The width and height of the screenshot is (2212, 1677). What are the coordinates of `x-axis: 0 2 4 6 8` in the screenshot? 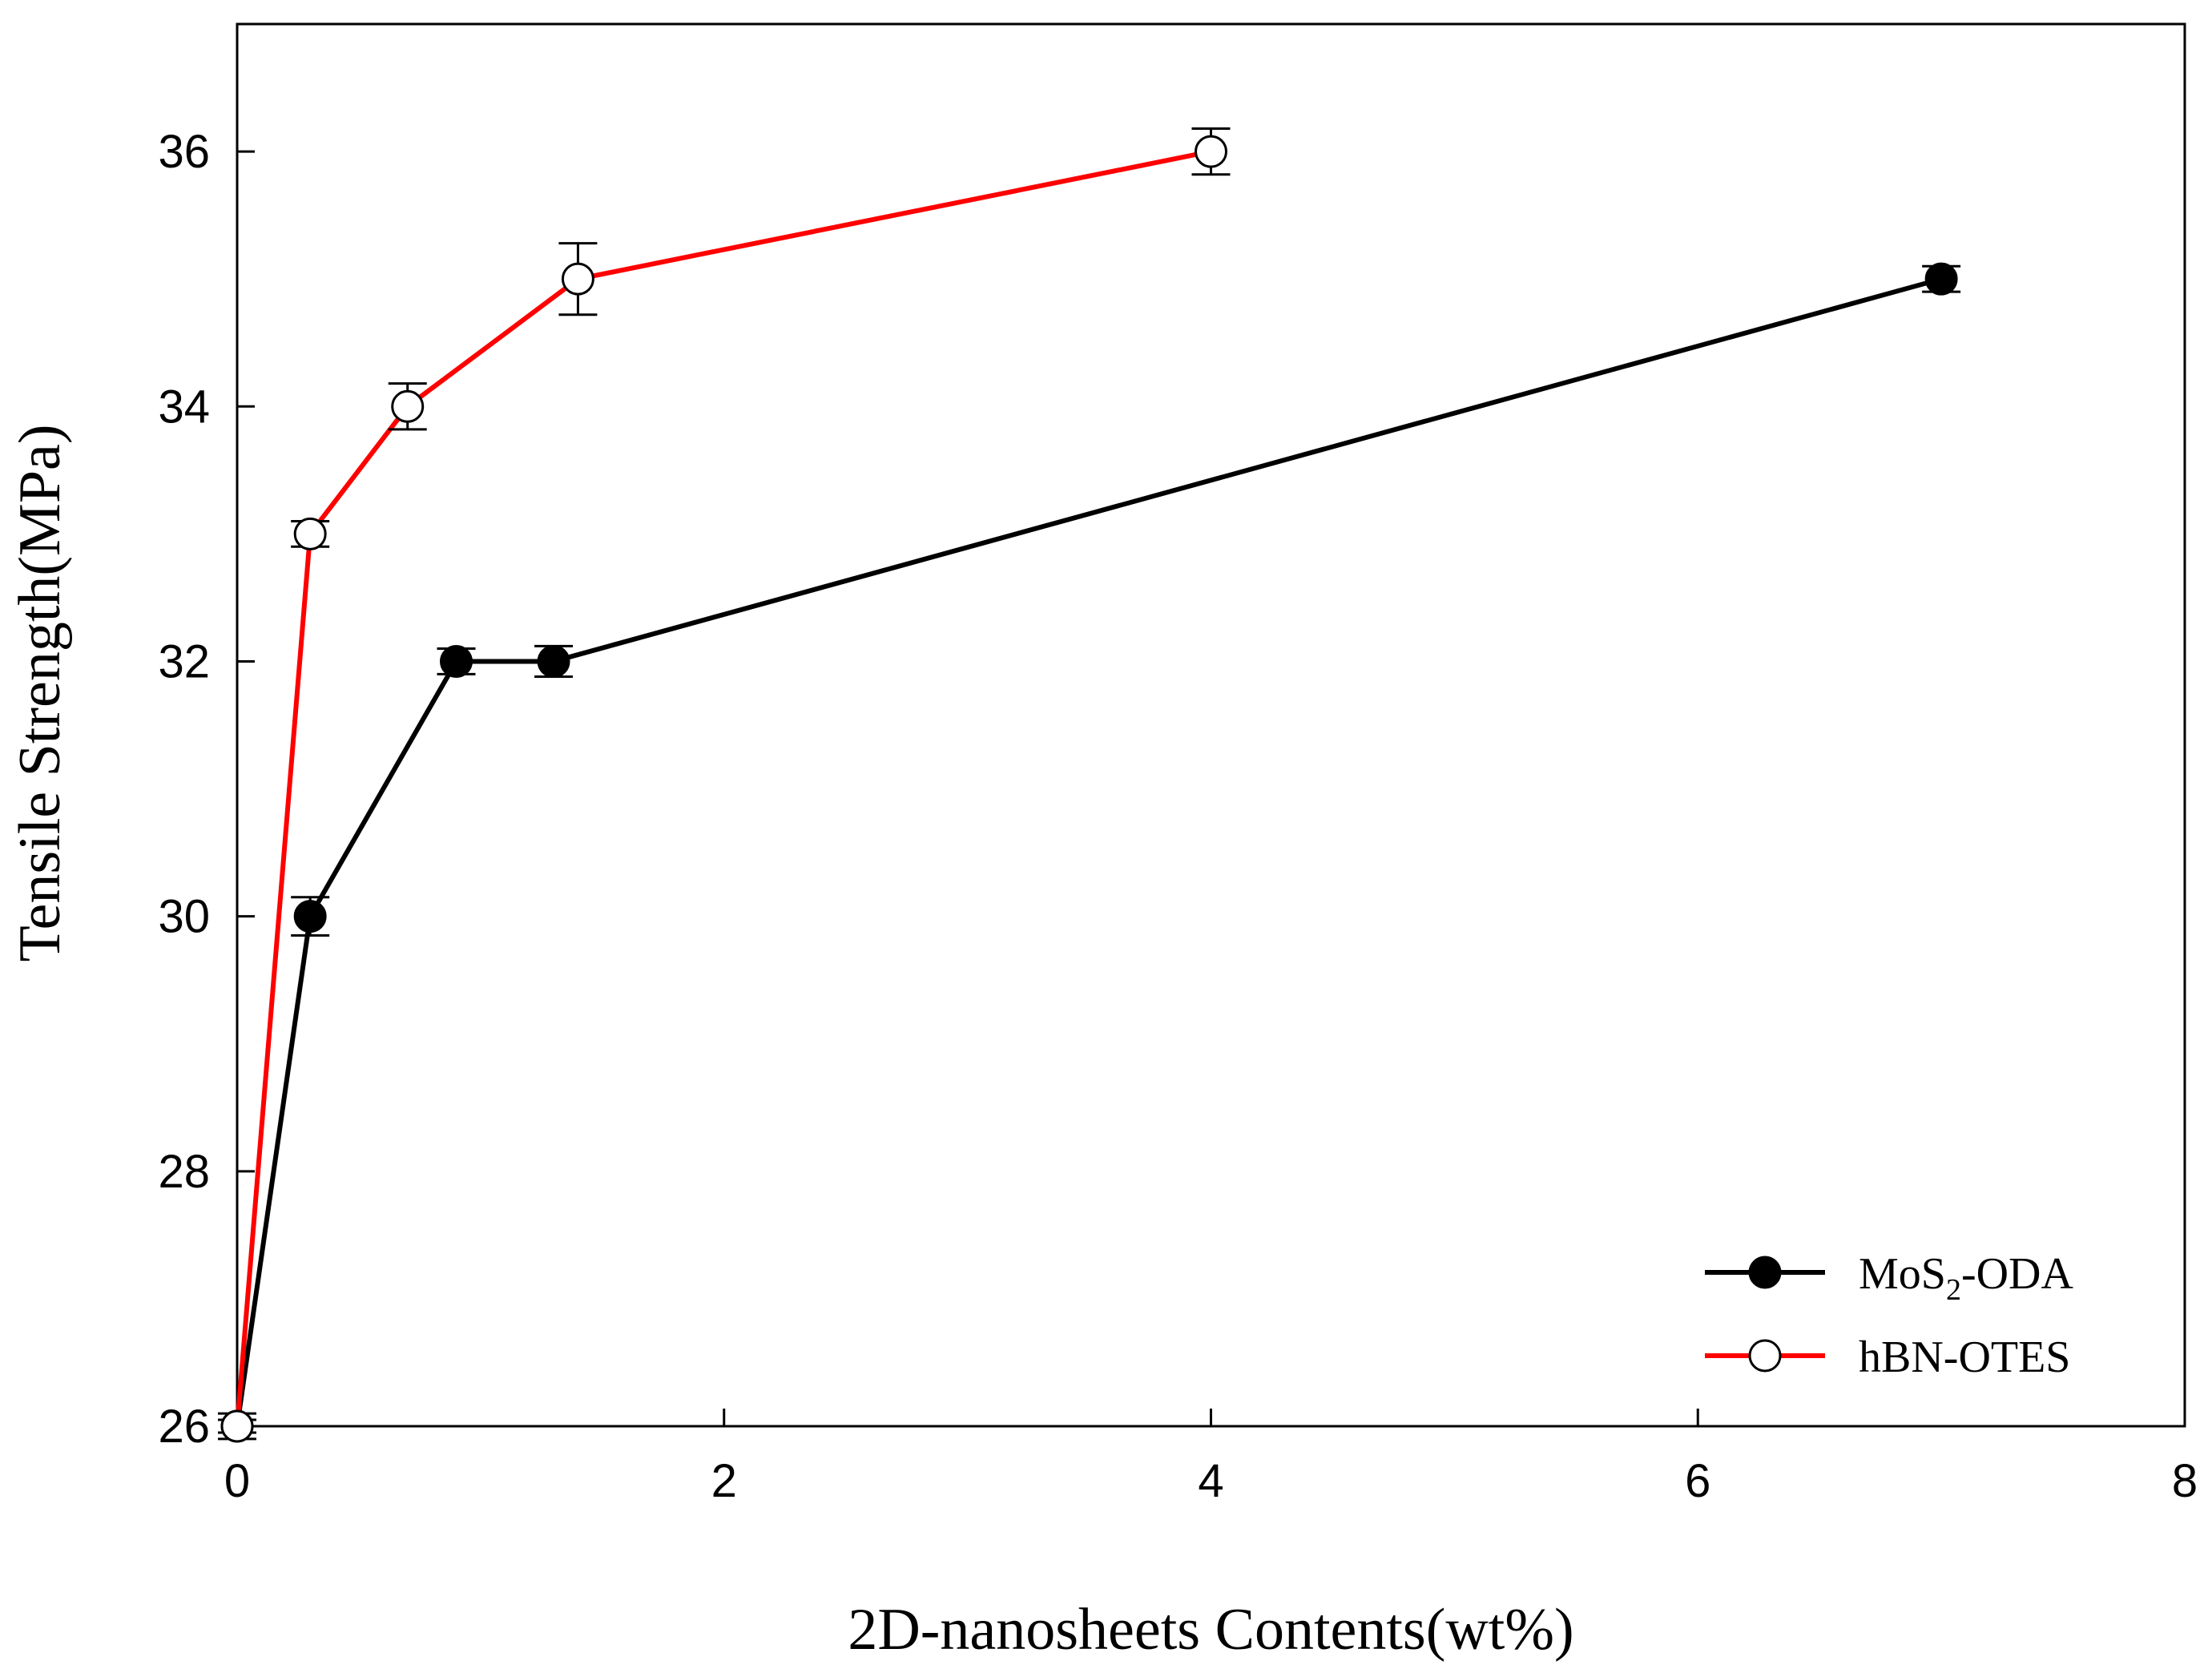 It's located at (1211, 1458).